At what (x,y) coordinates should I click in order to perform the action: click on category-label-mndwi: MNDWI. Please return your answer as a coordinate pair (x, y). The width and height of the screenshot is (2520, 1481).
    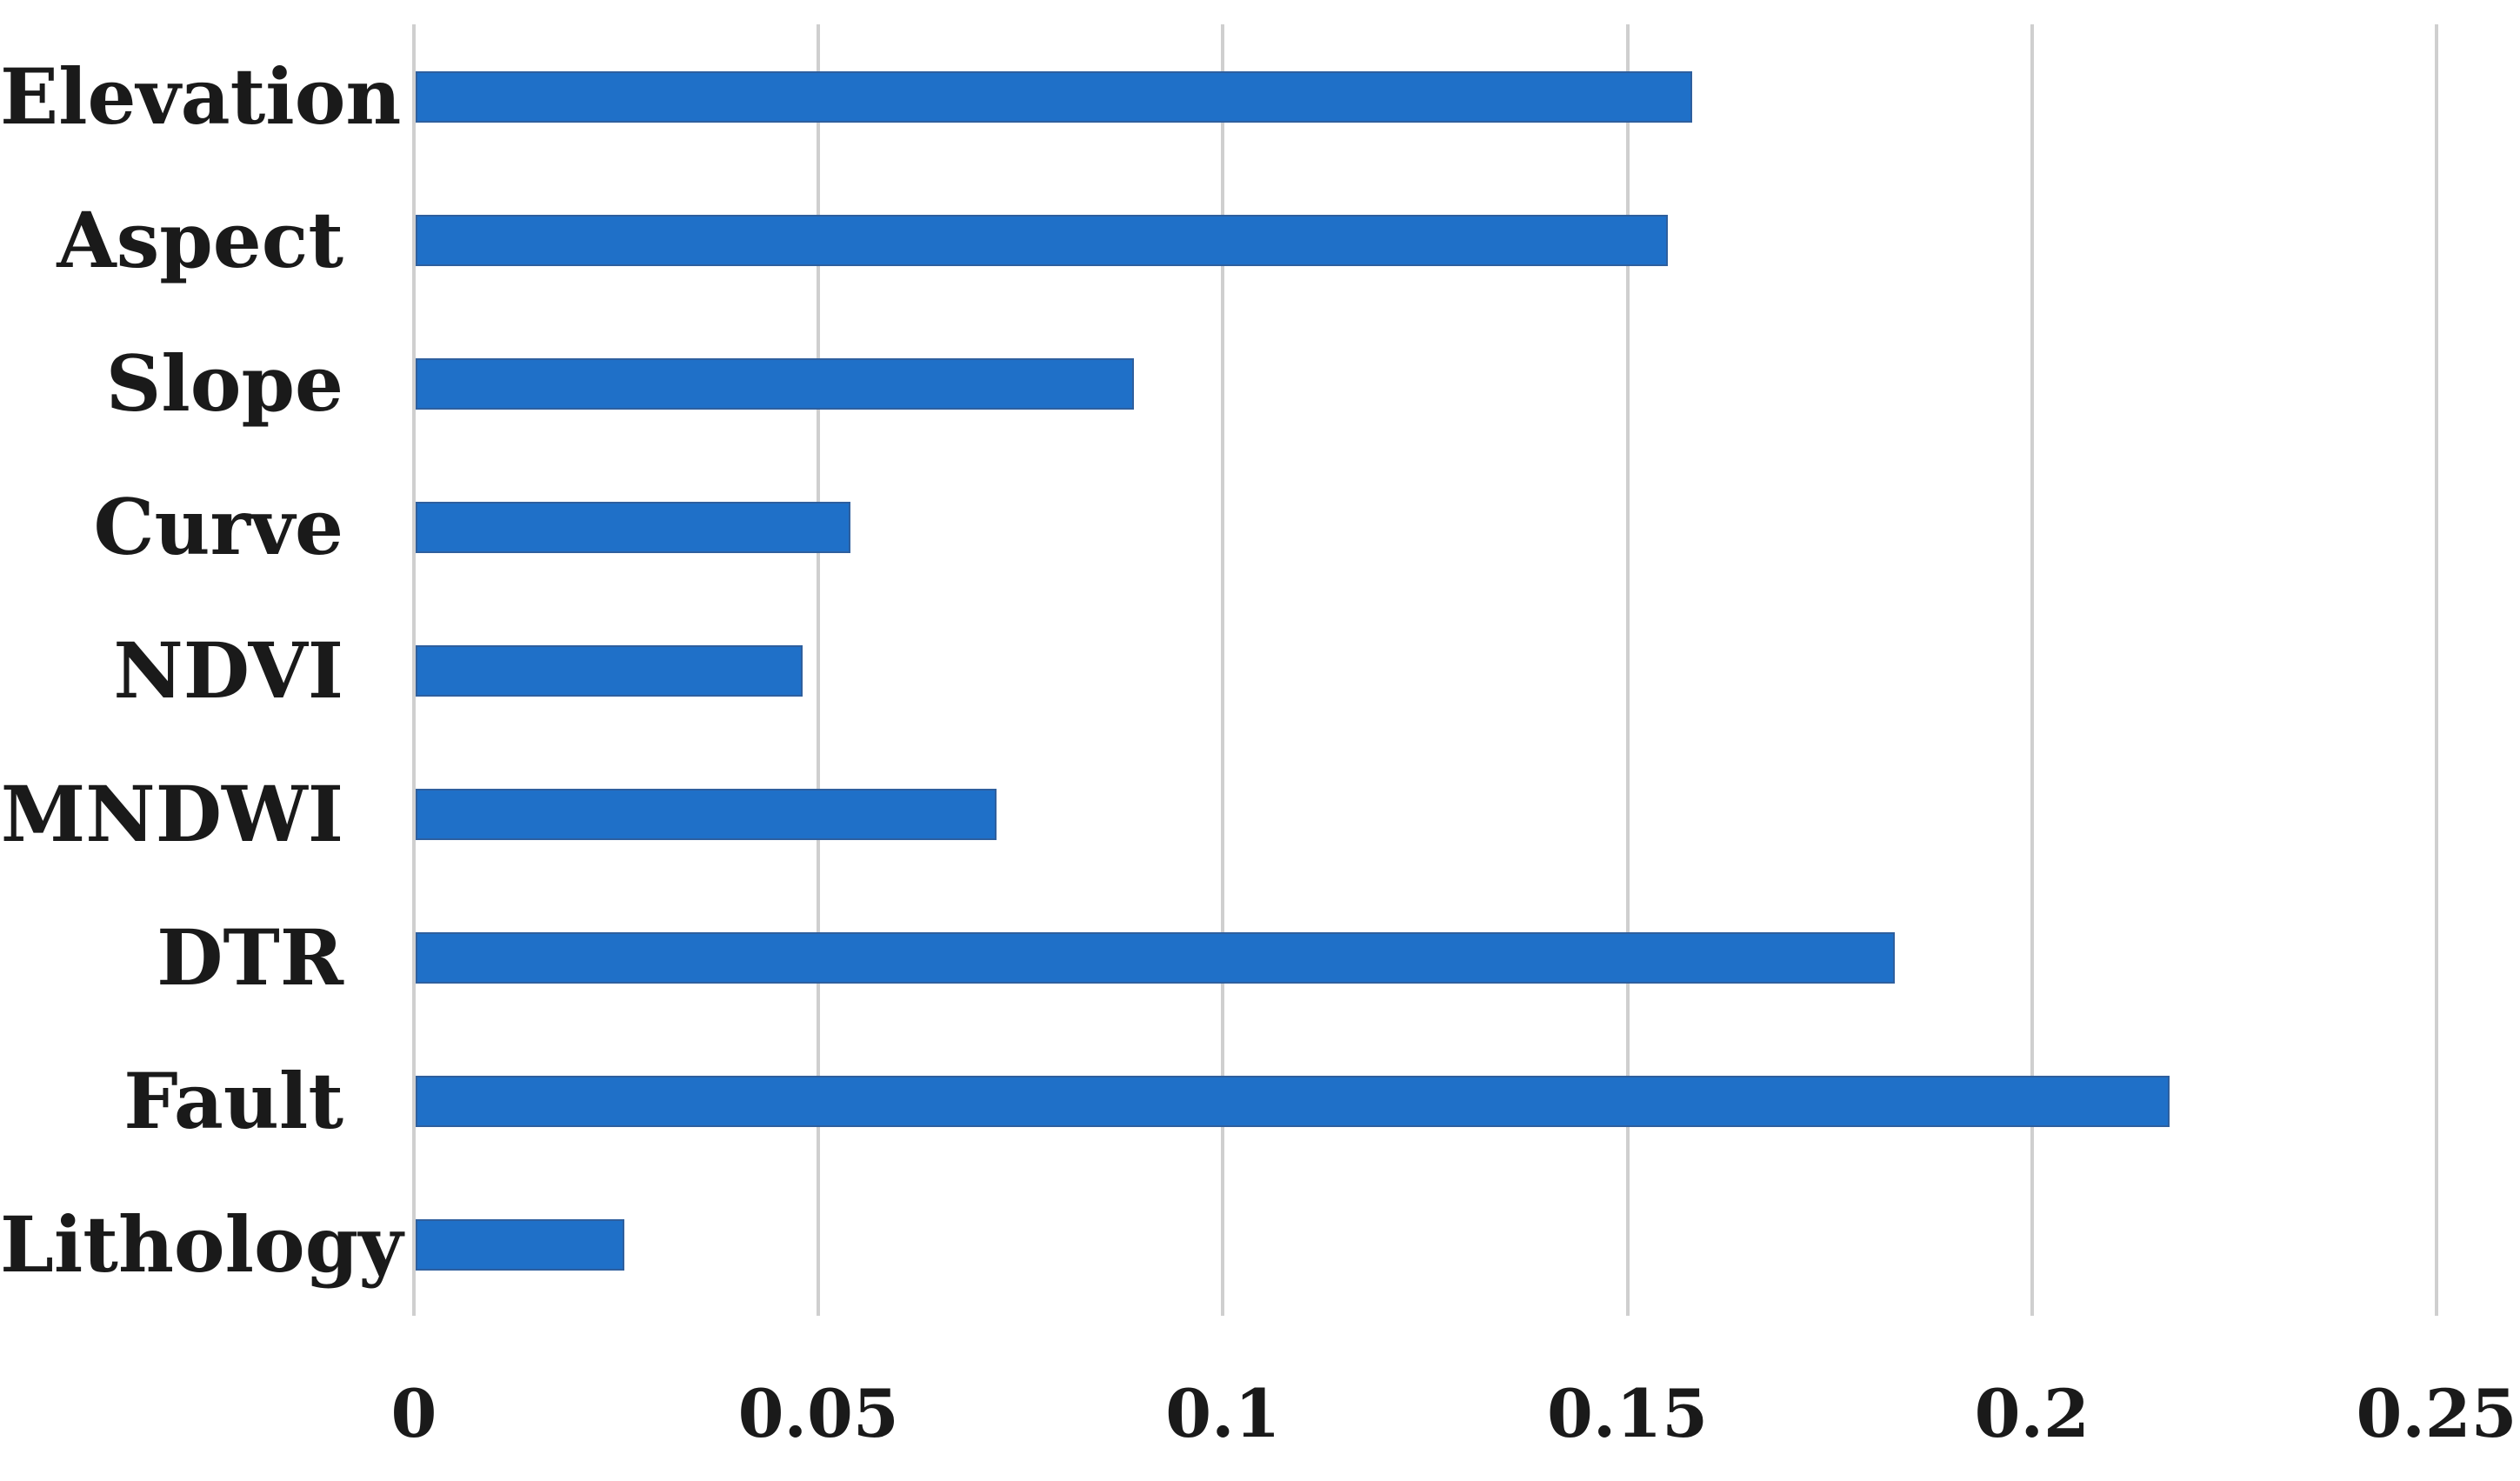
    Looking at the image, I should click on (171, 814).